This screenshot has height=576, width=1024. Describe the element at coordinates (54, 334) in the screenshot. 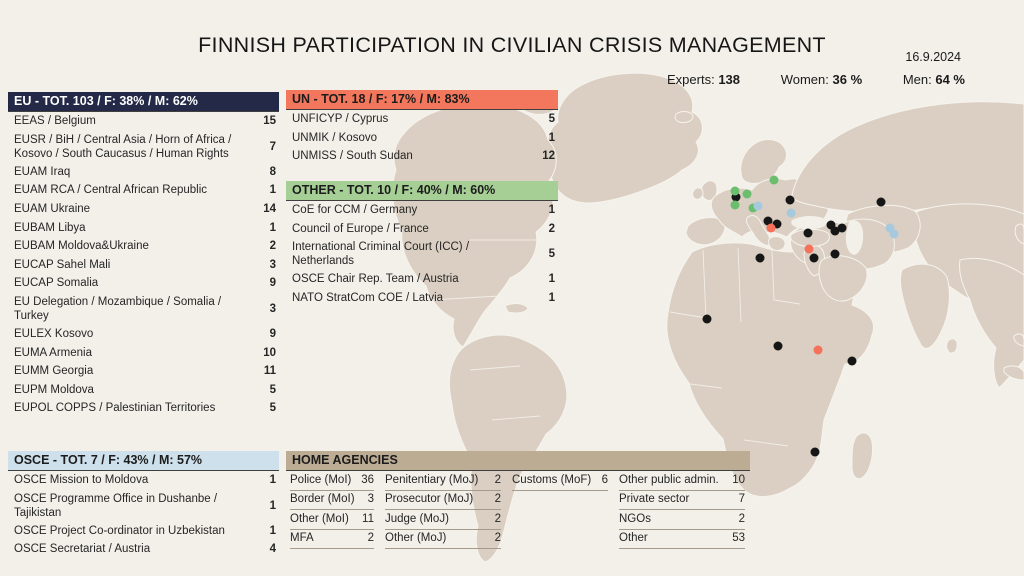

I see `row-label: EULEX Kosovo` at that location.